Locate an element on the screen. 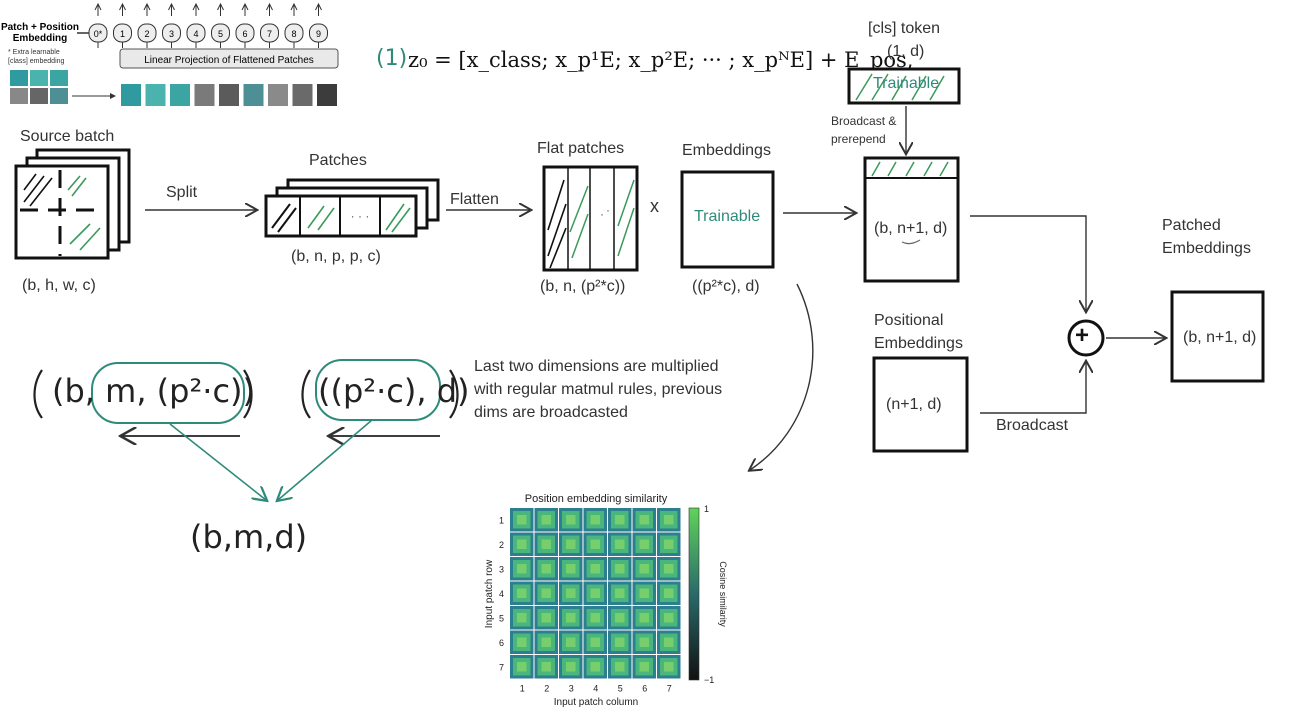 The image size is (1299, 722). source-batch-title: Source batch is located at coordinates (67, 136).